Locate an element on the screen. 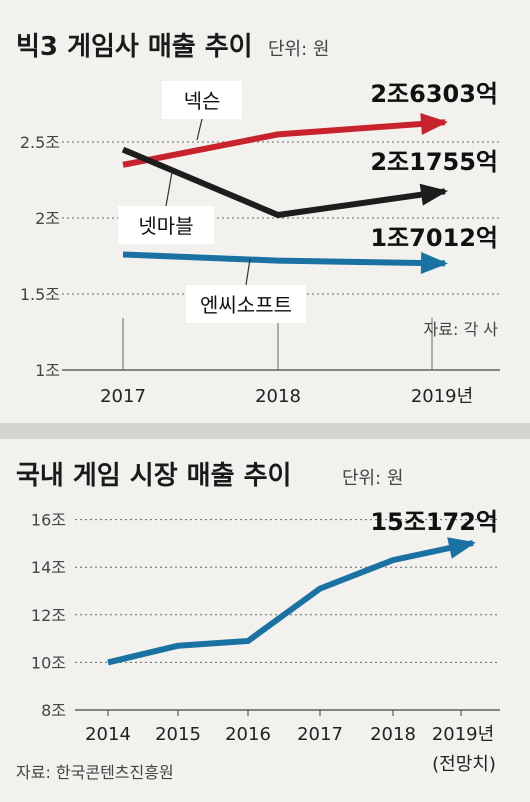 The height and width of the screenshot is (802, 530). chart2-x-note: (전망치) is located at coordinates (464, 764).